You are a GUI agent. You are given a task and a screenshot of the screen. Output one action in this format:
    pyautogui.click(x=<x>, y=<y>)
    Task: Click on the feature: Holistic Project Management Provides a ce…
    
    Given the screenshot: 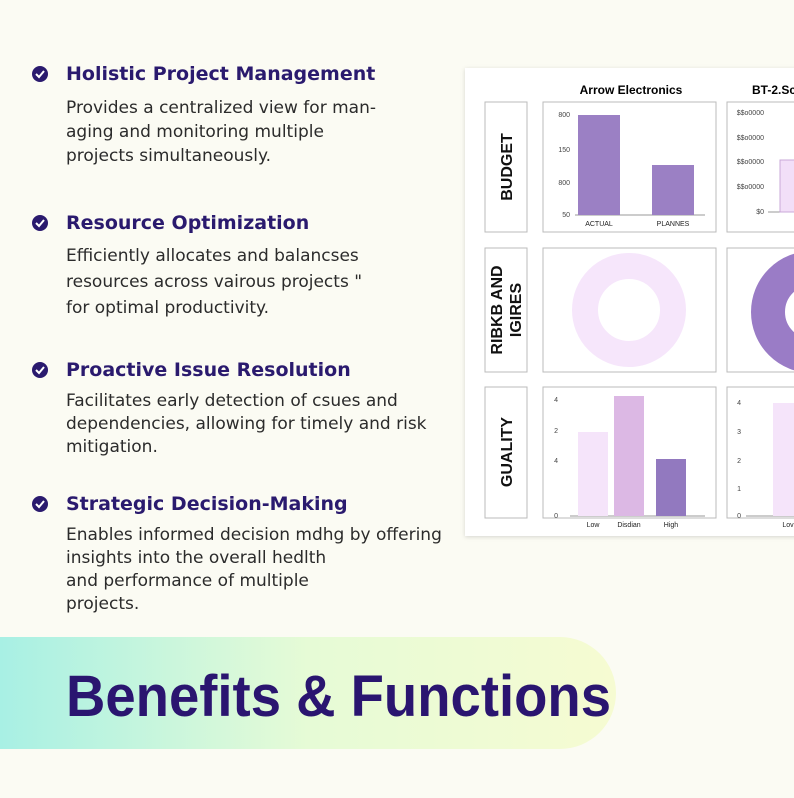 What is the action you would take?
    pyautogui.click(x=204, y=114)
    